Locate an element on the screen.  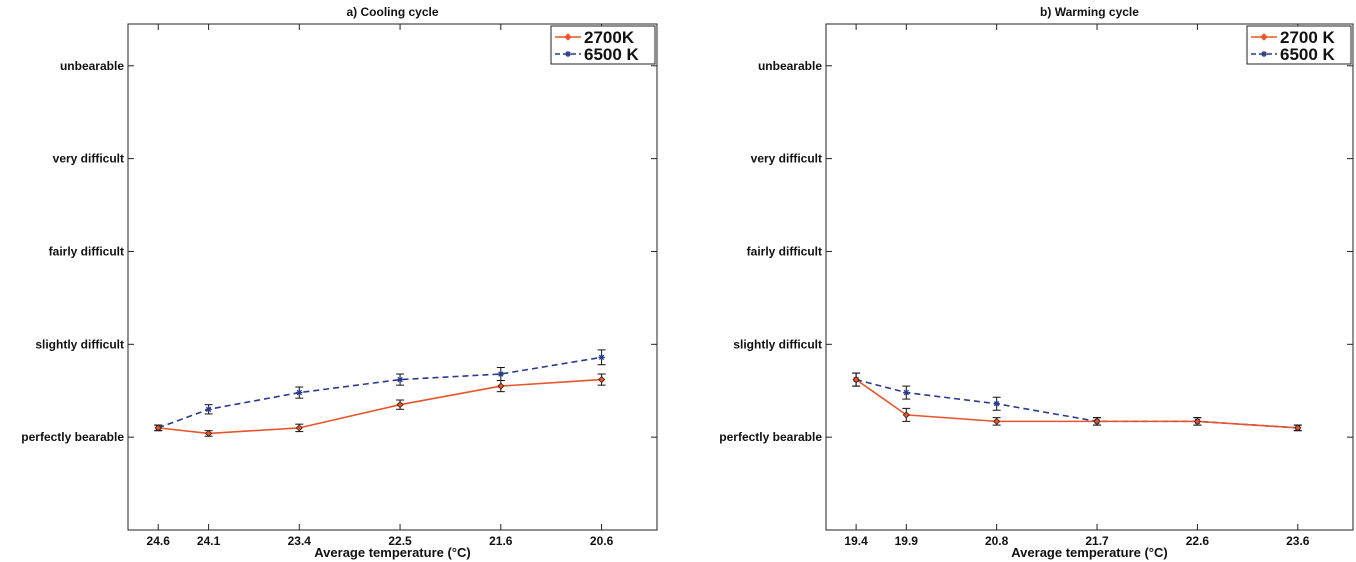
x-tick-label: 19.4 is located at coordinates (856, 541).